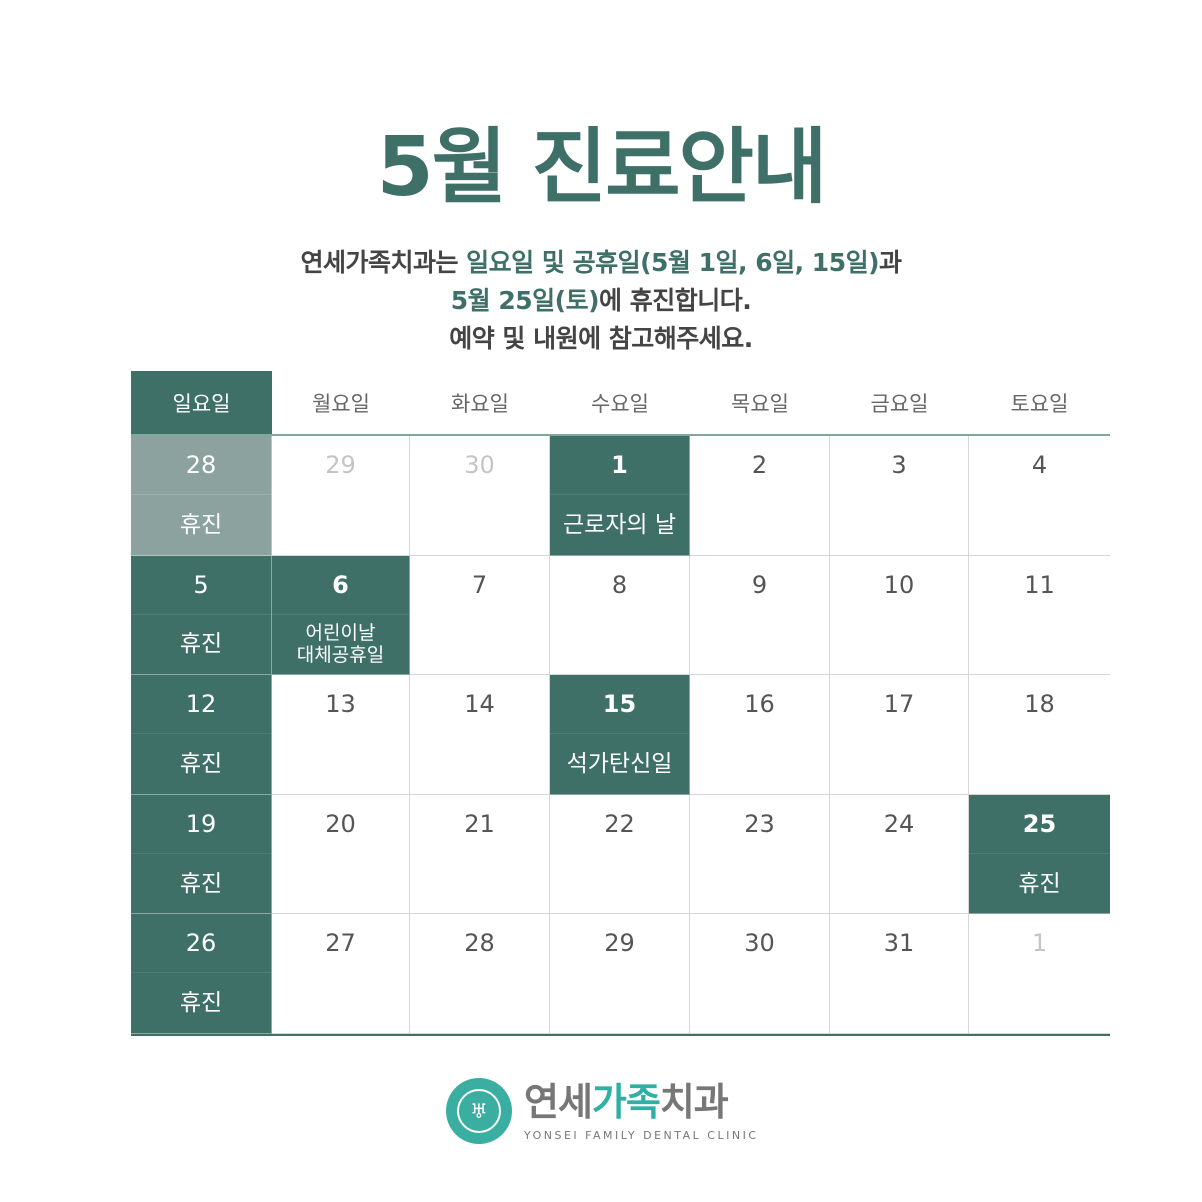  Describe the element at coordinates (619, 584) in the screenshot. I see `day-number: 8` at that location.